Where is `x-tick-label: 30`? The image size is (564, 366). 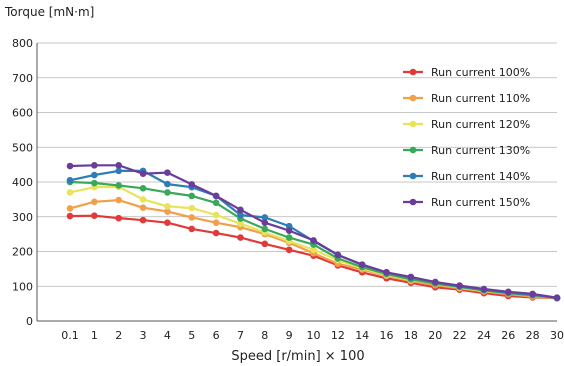
x-tick-label: 30 is located at coordinates (557, 335).